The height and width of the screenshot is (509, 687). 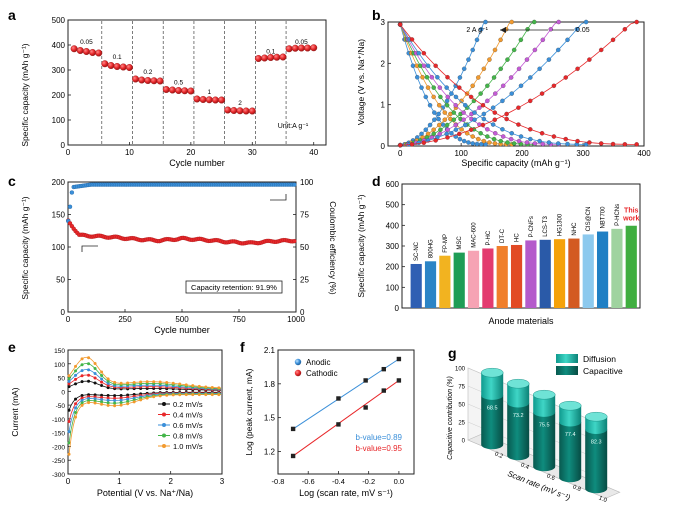 I want to click on c-right-arrow, so click(x=278, y=197).